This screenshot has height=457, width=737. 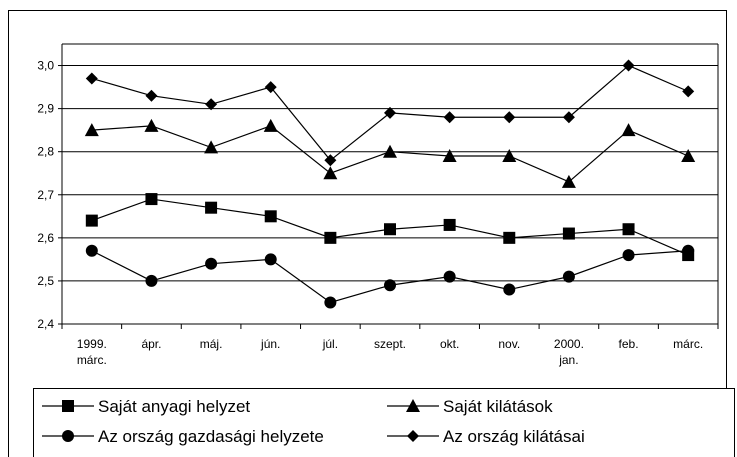 What do you see at coordinates (509, 344) in the screenshot?
I see `x-tick-label: nov.` at bounding box center [509, 344].